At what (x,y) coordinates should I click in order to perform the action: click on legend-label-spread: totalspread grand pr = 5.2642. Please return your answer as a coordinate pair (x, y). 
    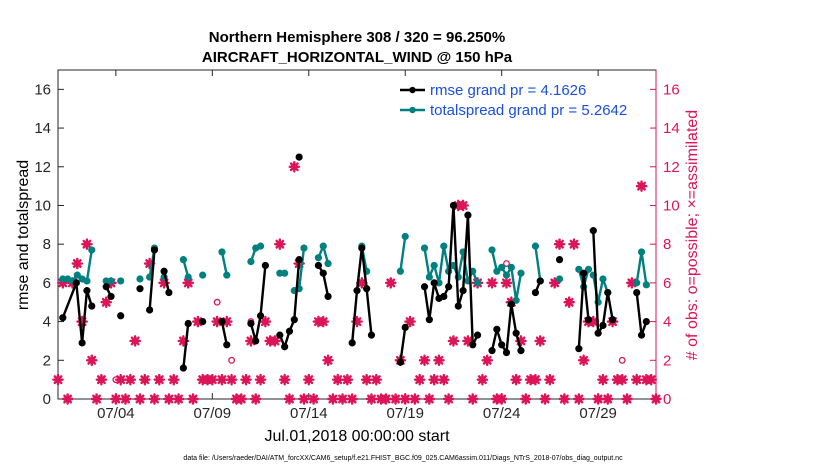
    Looking at the image, I should click on (528, 110).